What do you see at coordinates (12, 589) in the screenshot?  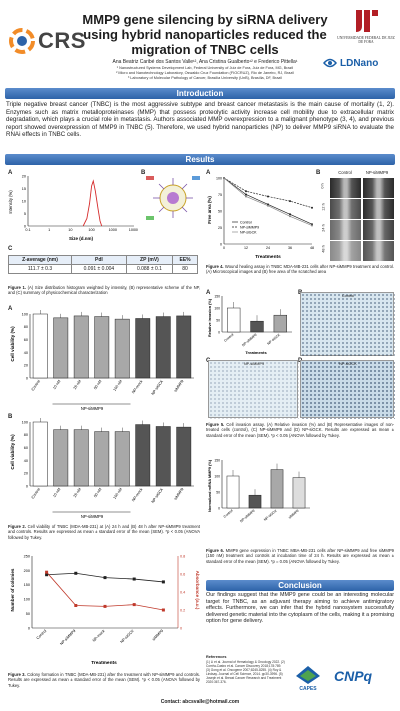 I see `fig3-ylabel-left: Number of colonies` at bounding box center [12, 589].